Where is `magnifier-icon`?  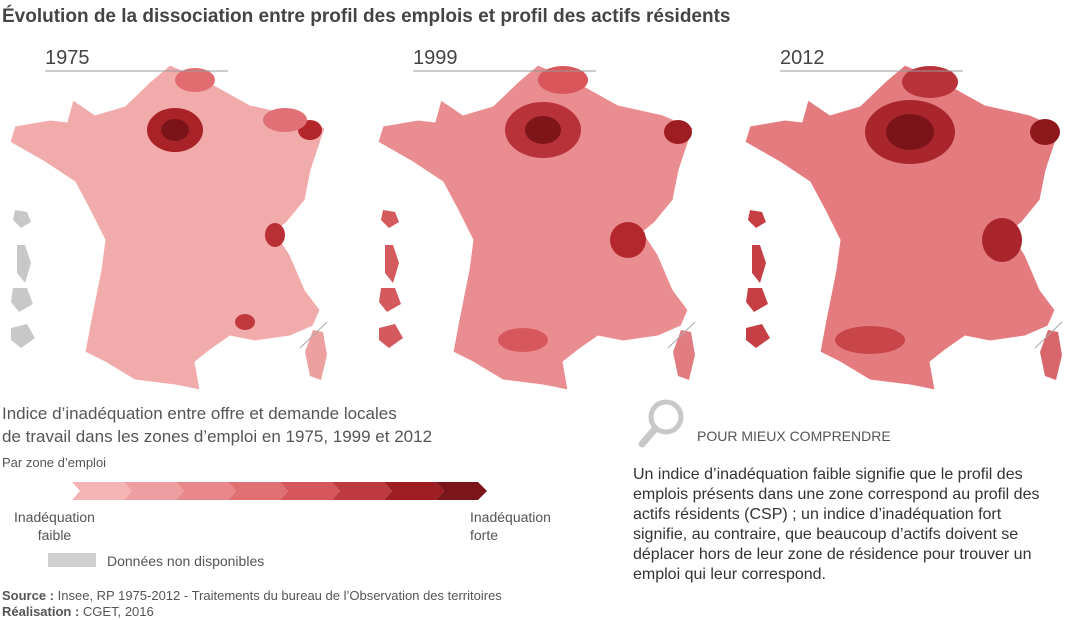
magnifier-icon is located at coordinates (661, 423).